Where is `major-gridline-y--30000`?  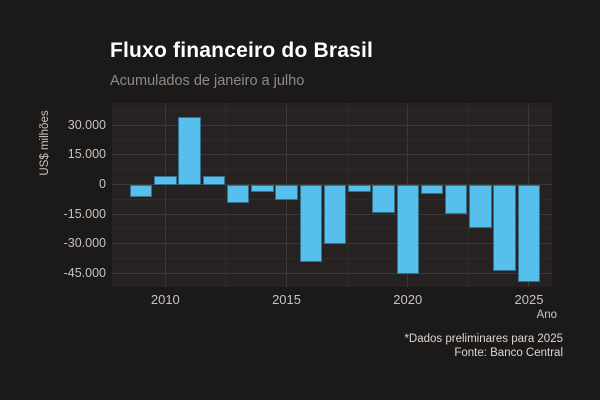 major-gridline-y--30000 is located at coordinates (332, 244).